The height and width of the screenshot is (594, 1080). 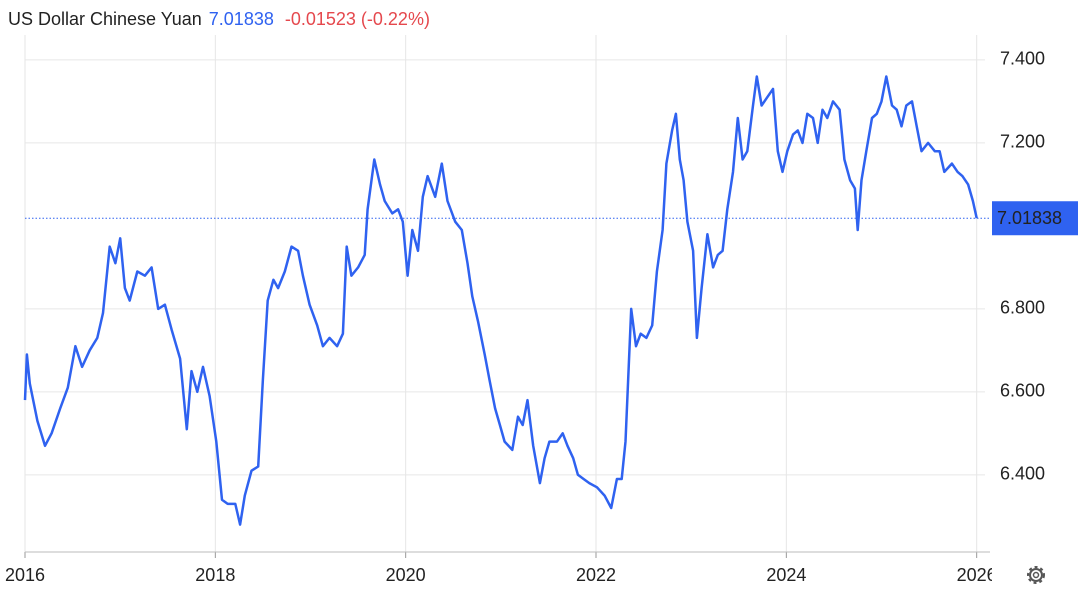 I want to click on last-price-tag, so click(x=1035, y=218).